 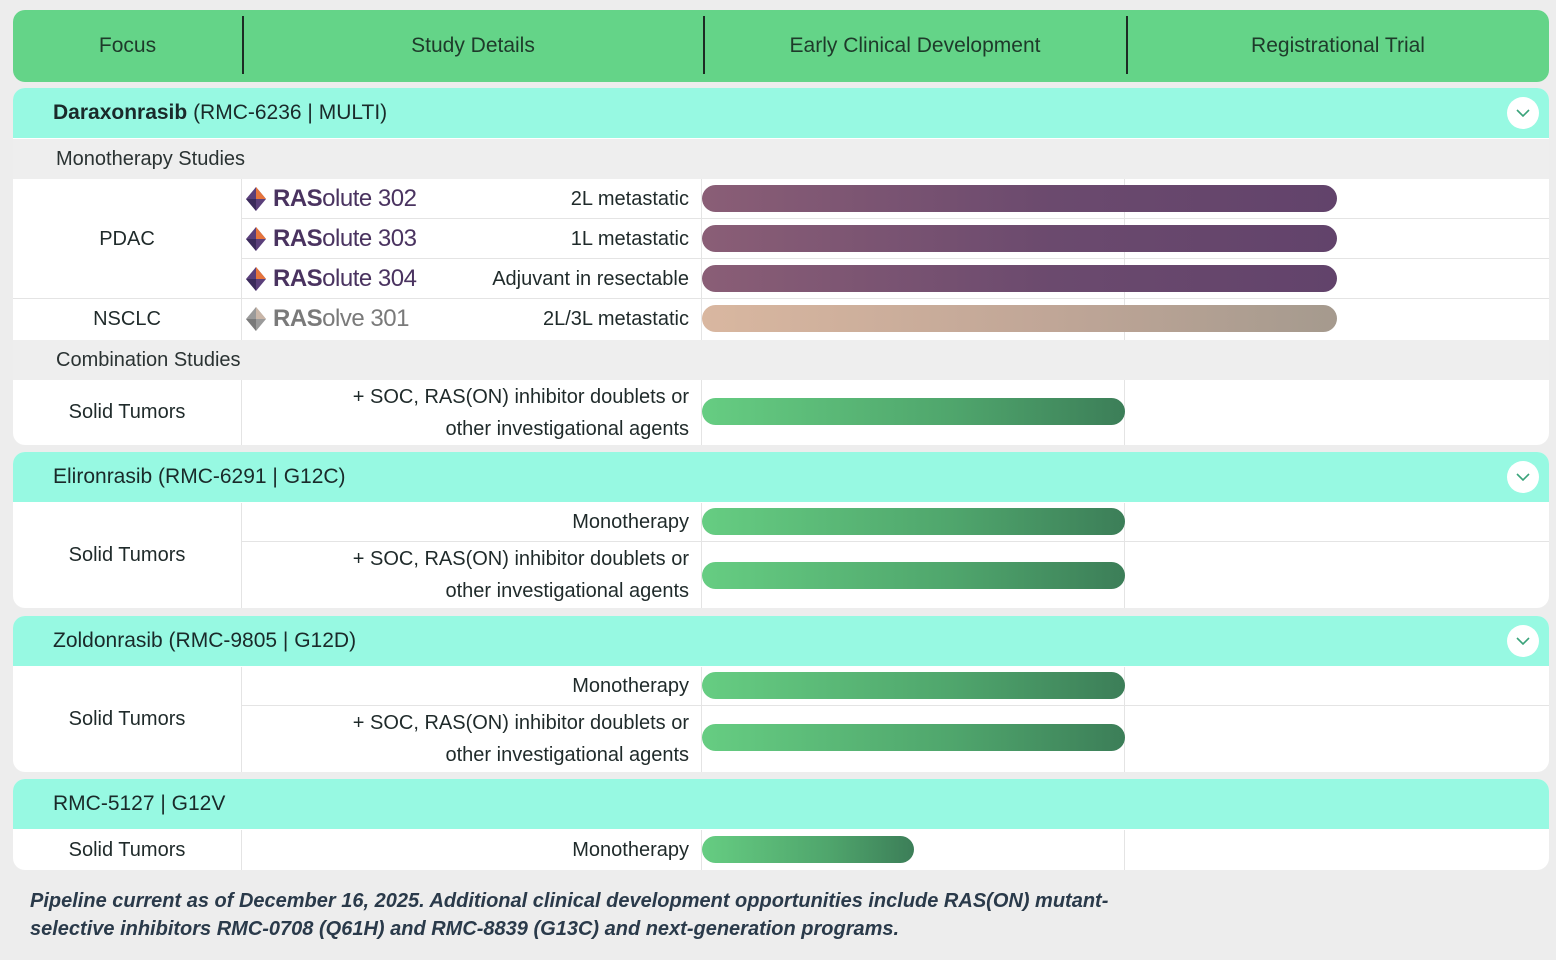 I want to click on drug-name: Daraxonrasib, so click(x=120, y=112).